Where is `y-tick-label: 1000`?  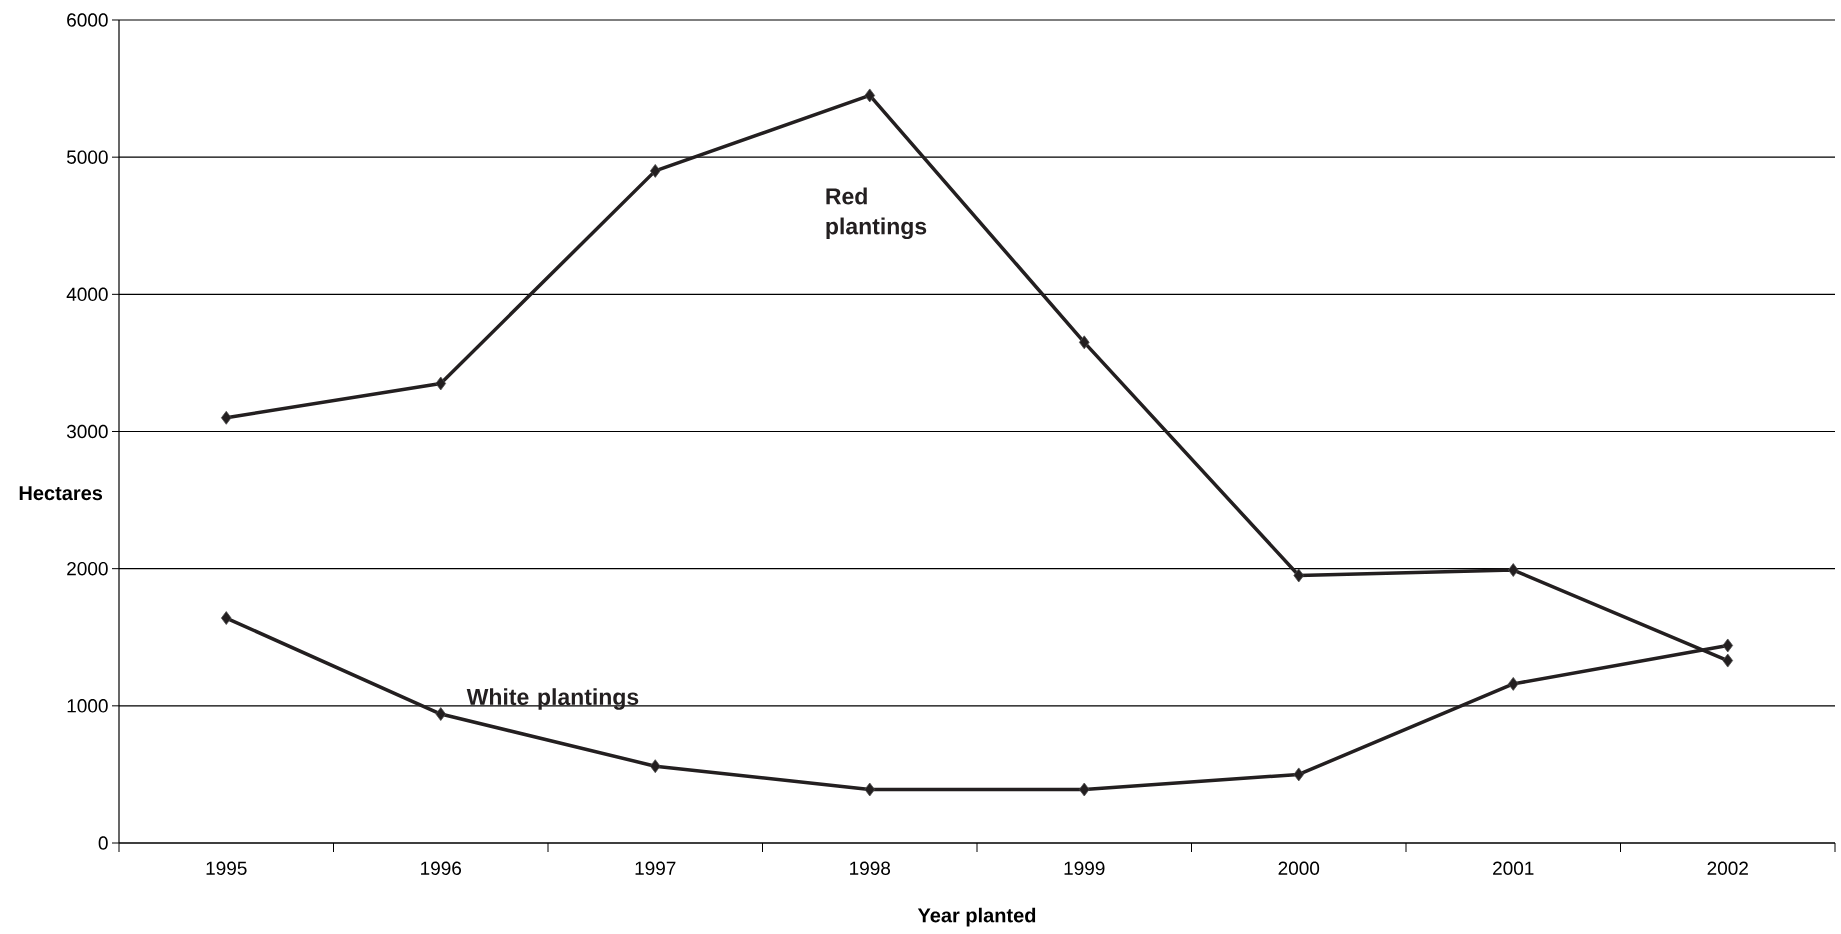
y-tick-label: 1000 is located at coordinates (87, 706).